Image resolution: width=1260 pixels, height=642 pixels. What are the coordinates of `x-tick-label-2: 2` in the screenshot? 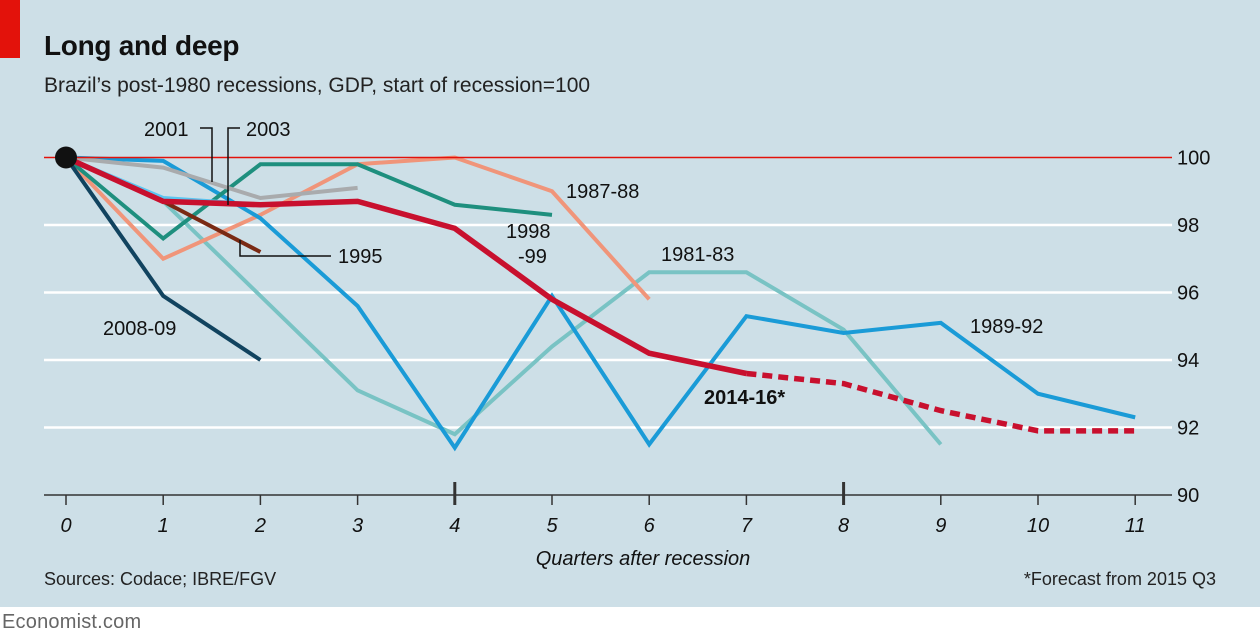 It's located at (260, 526).